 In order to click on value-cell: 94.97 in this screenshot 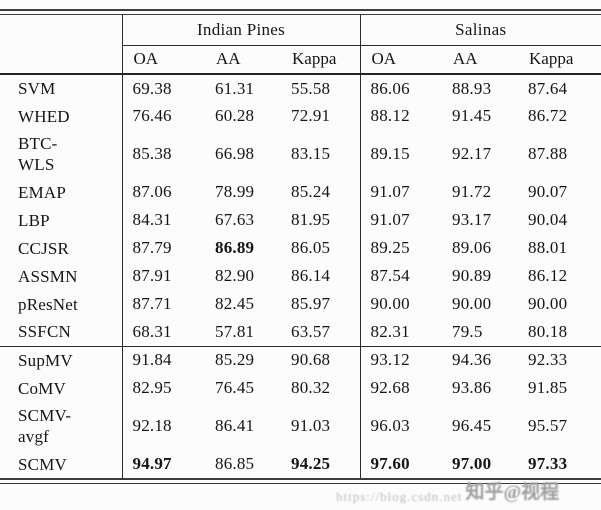, I will do `click(163, 464)`.